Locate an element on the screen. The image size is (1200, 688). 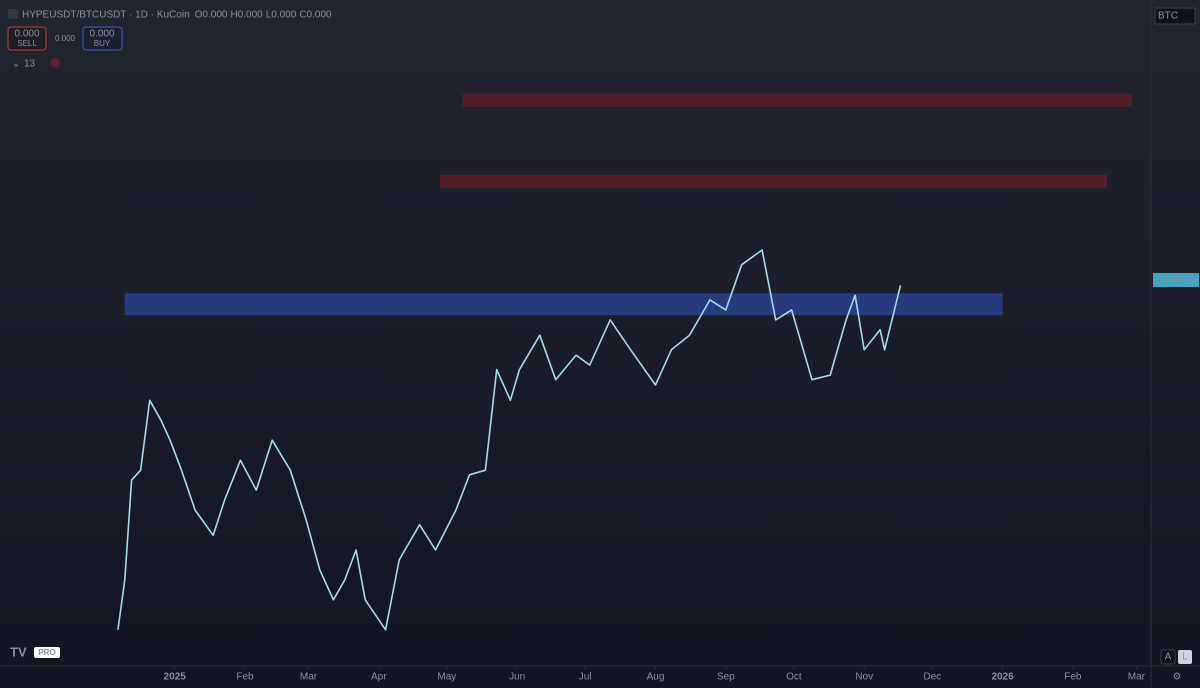
auto-scale-label: A is located at coordinates (1168, 657).